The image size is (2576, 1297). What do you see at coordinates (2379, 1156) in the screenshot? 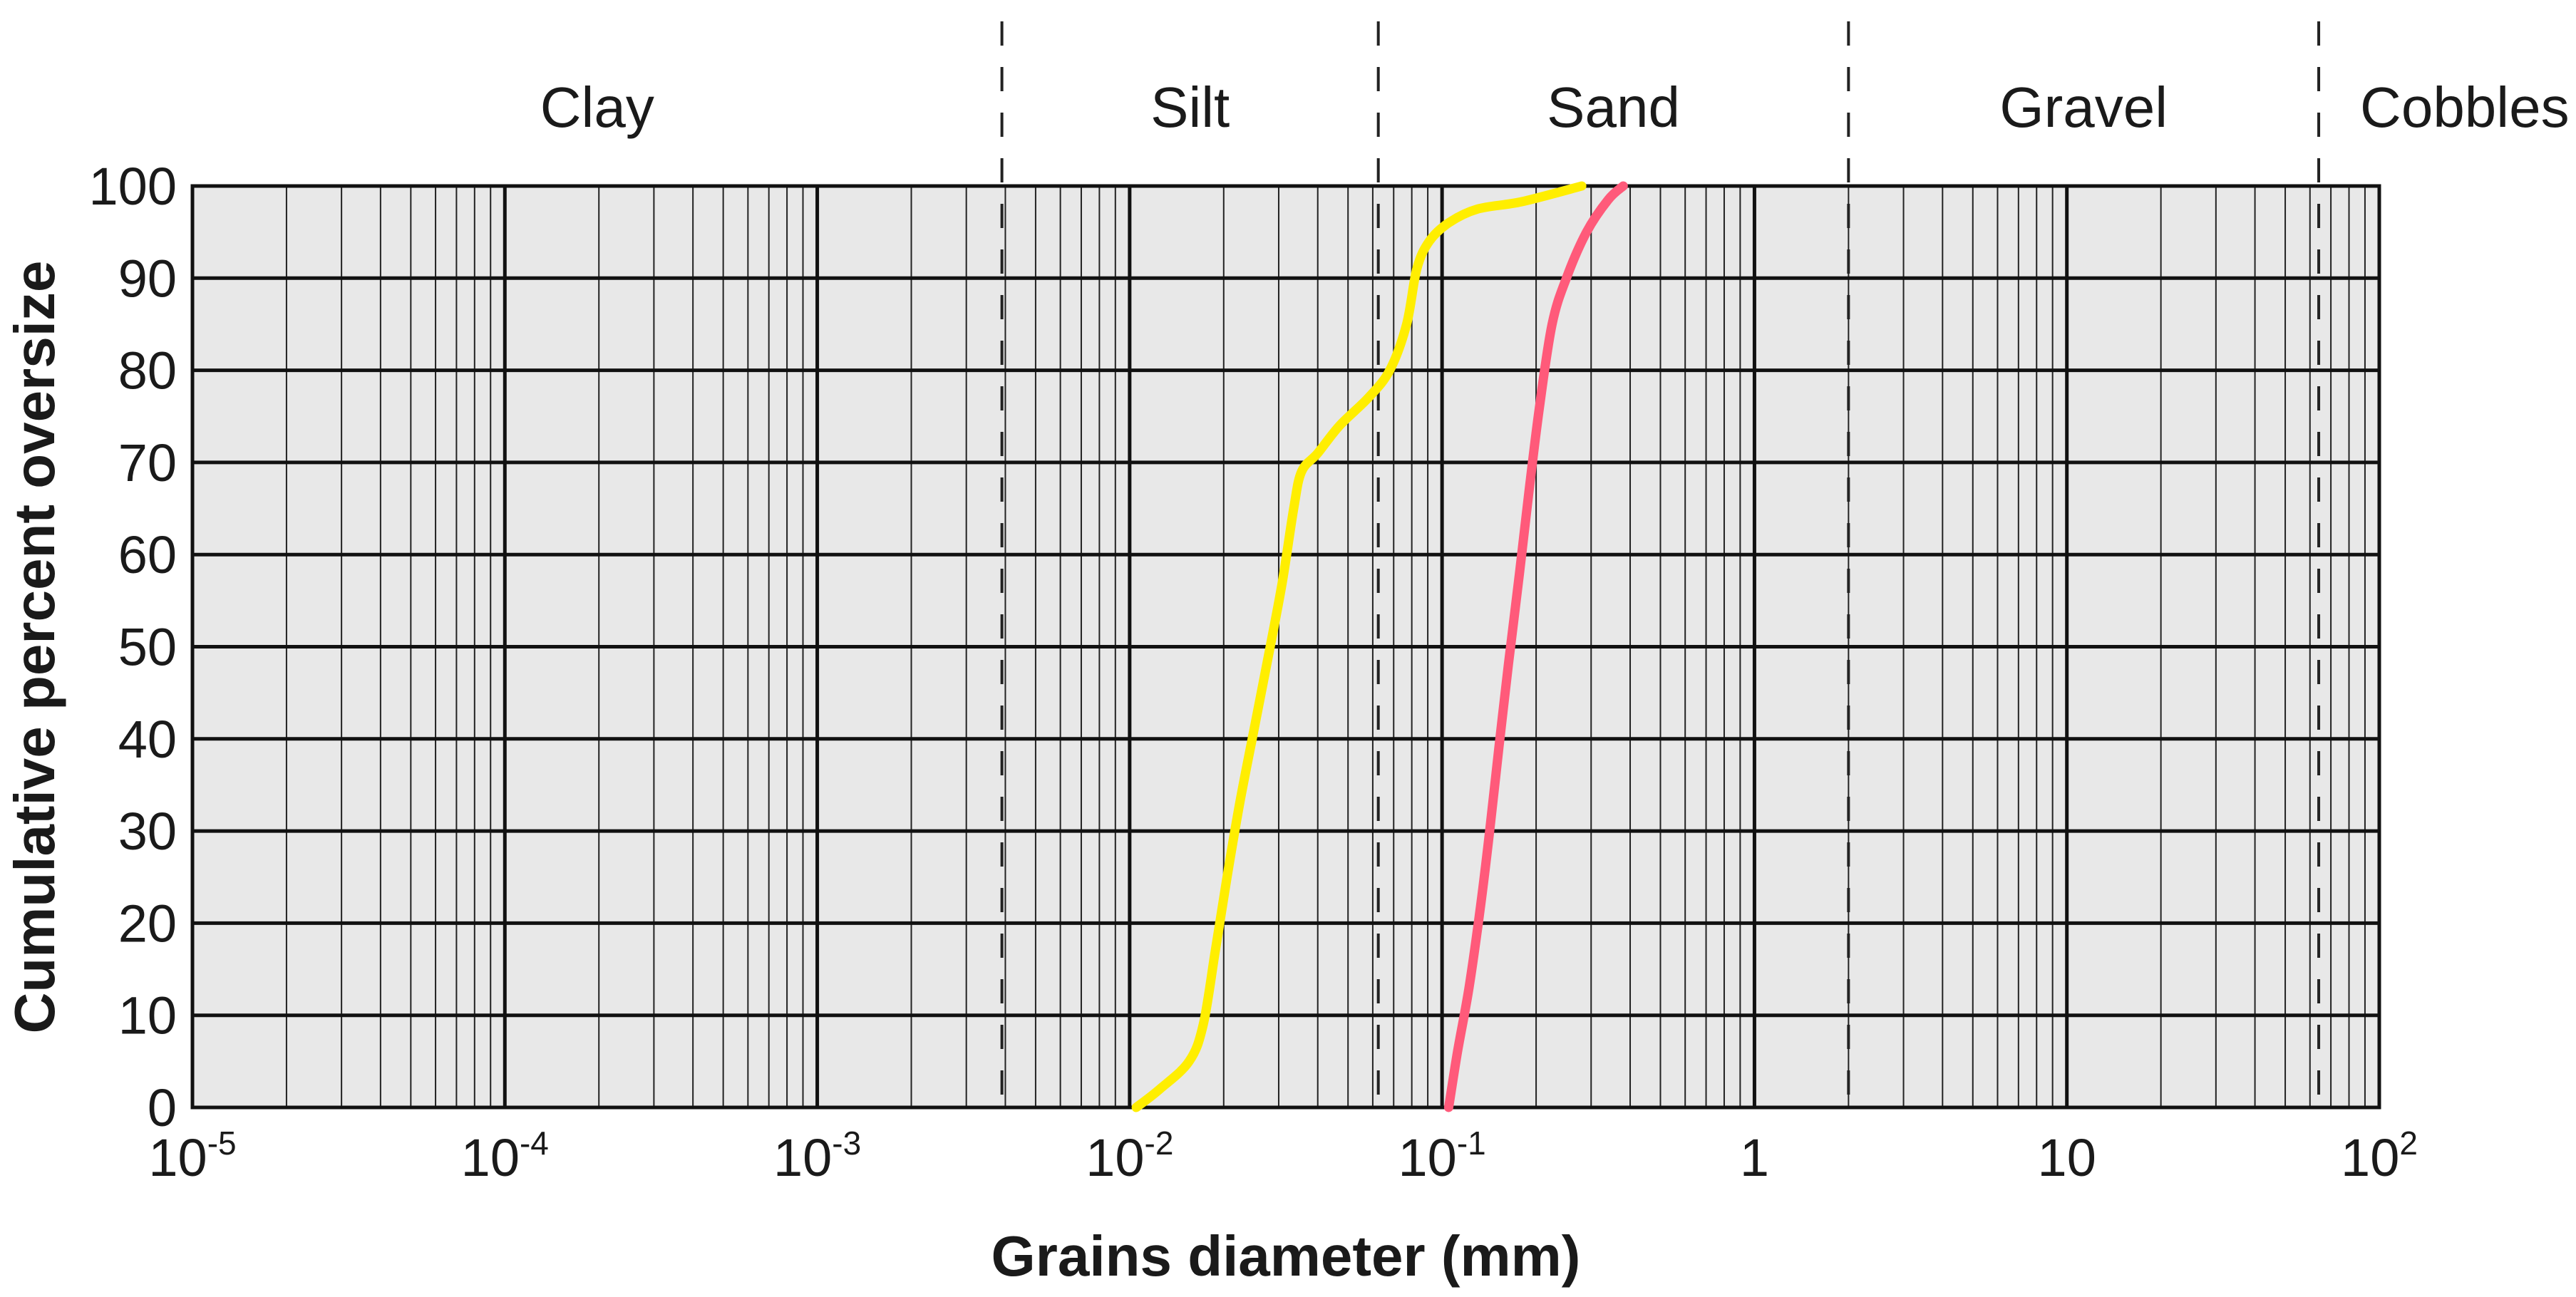
I see `x-tick-label: 10²` at bounding box center [2379, 1156].